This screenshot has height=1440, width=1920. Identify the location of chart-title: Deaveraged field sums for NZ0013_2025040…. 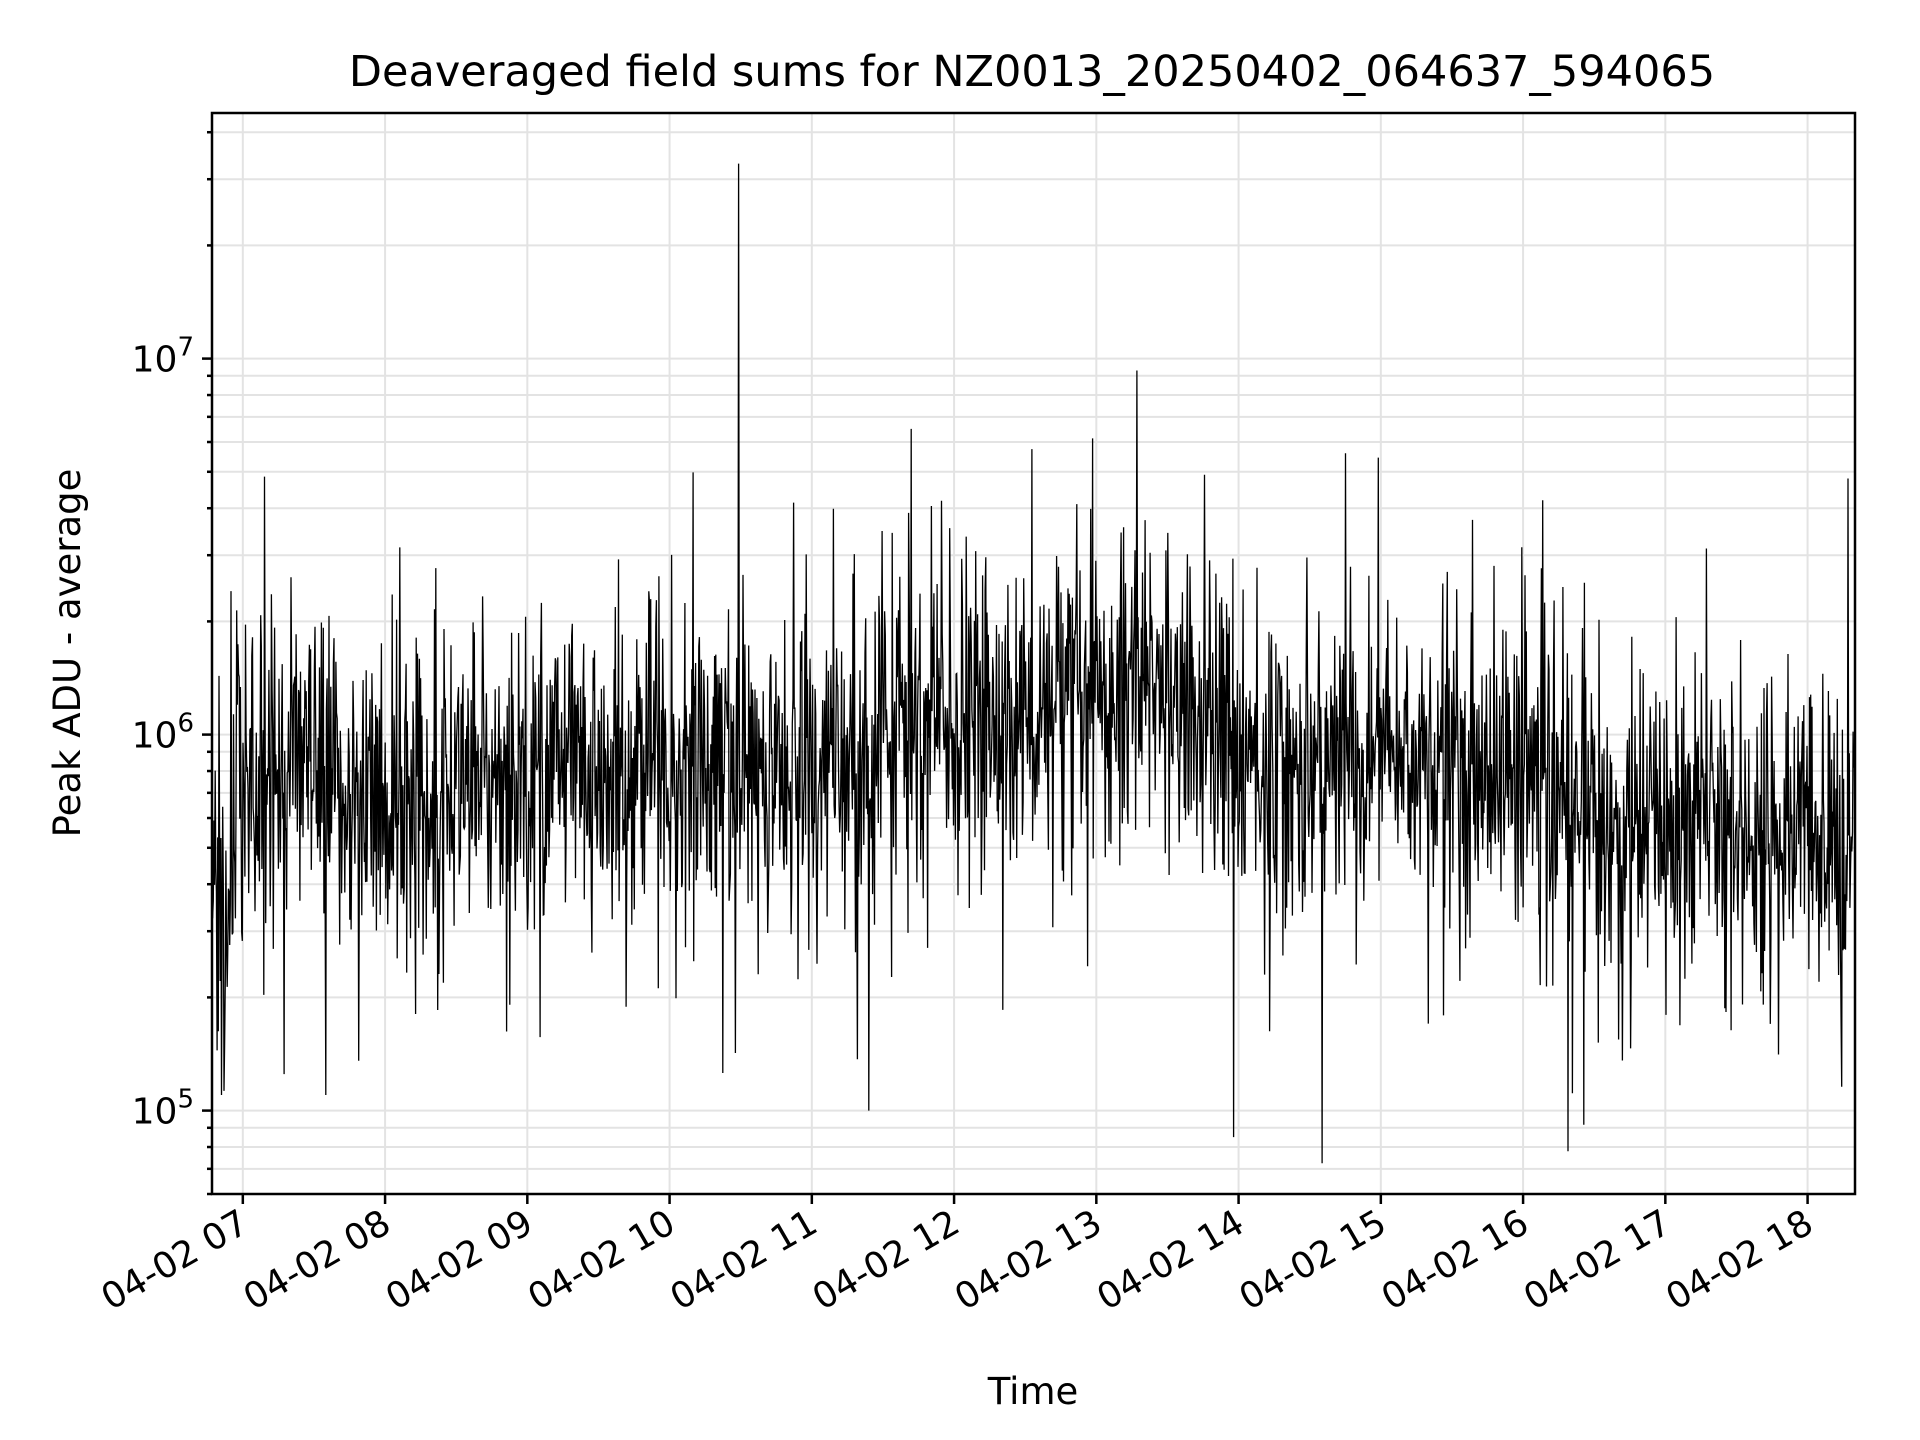
(1032, 72).